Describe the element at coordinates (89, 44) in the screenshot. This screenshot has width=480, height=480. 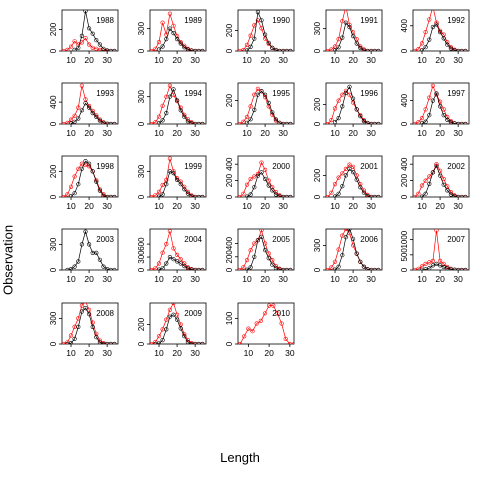
I see `predicted-line` at that location.